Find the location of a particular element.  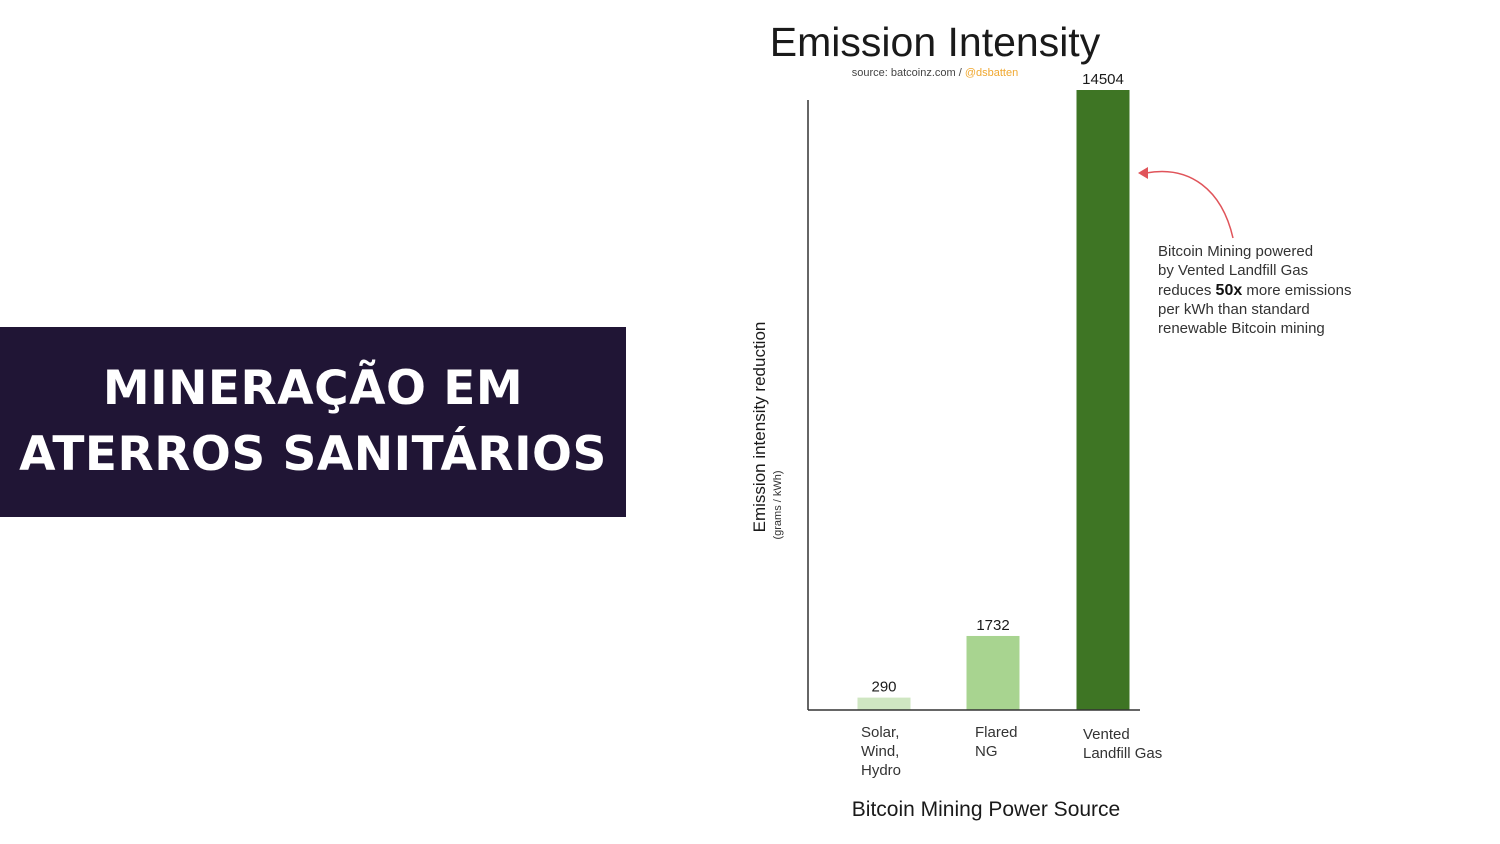

bar-value-label-2: 14504 is located at coordinates (1103, 79).